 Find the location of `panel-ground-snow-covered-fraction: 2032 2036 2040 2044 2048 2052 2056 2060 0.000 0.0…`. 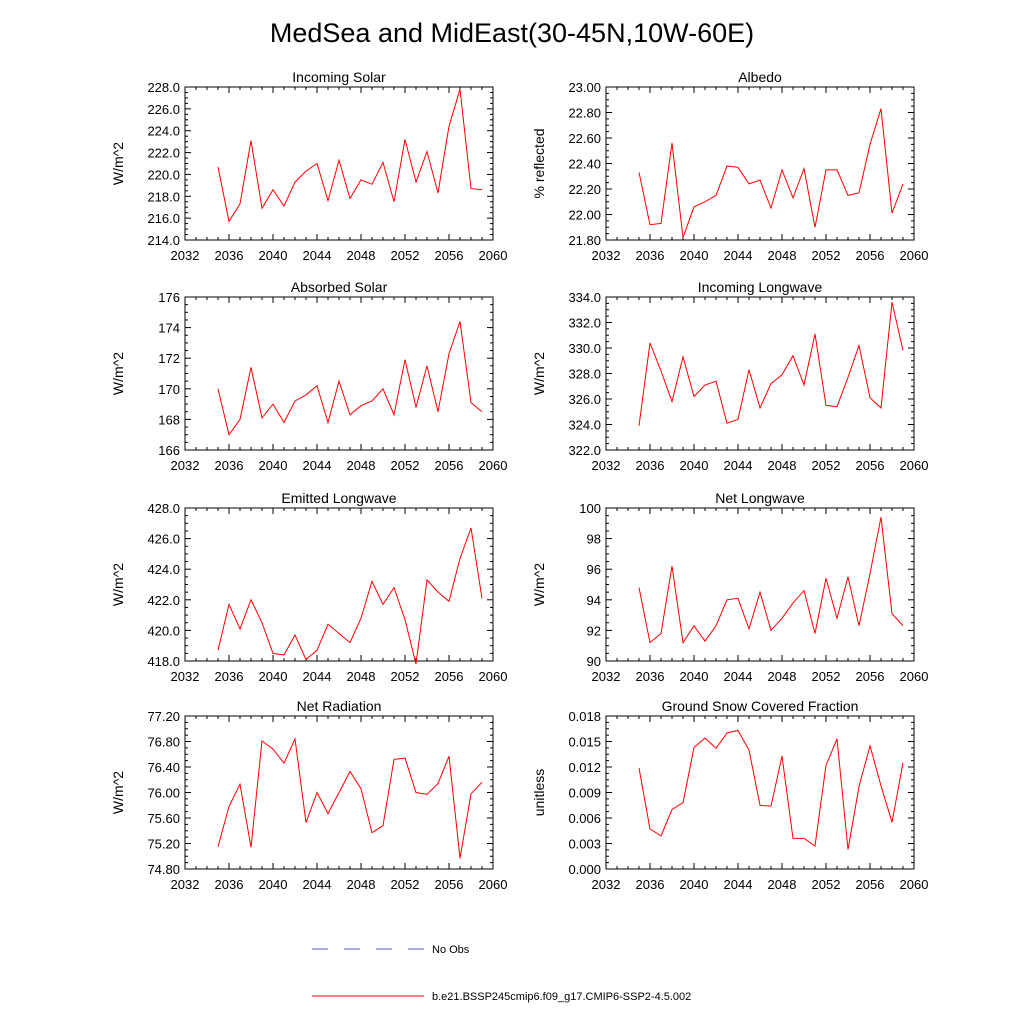

panel-ground-snow-covered-fraction: 2032 2036 2040 2044 2048 2052 2056 2060 0.000 0.0… is located at coordinates (729, 795).